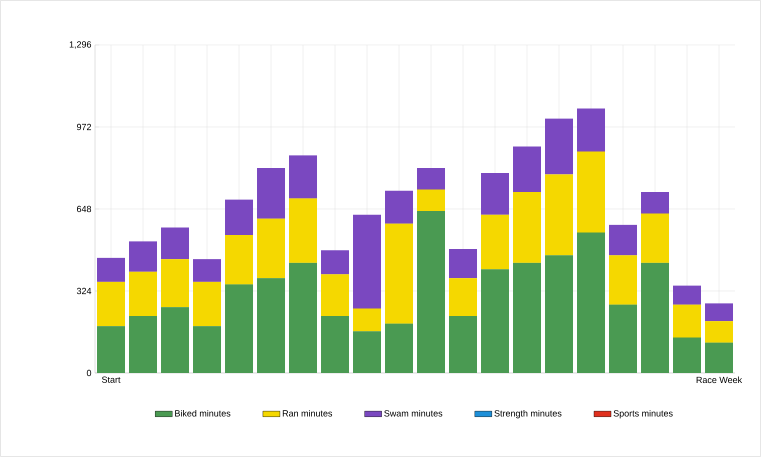 The width and height of the screenshot is (761, 457). What do you see at coordinates (84, 209) in the screenshot?
I see `y-tick-label: 648` at bounding box center [84, 209].